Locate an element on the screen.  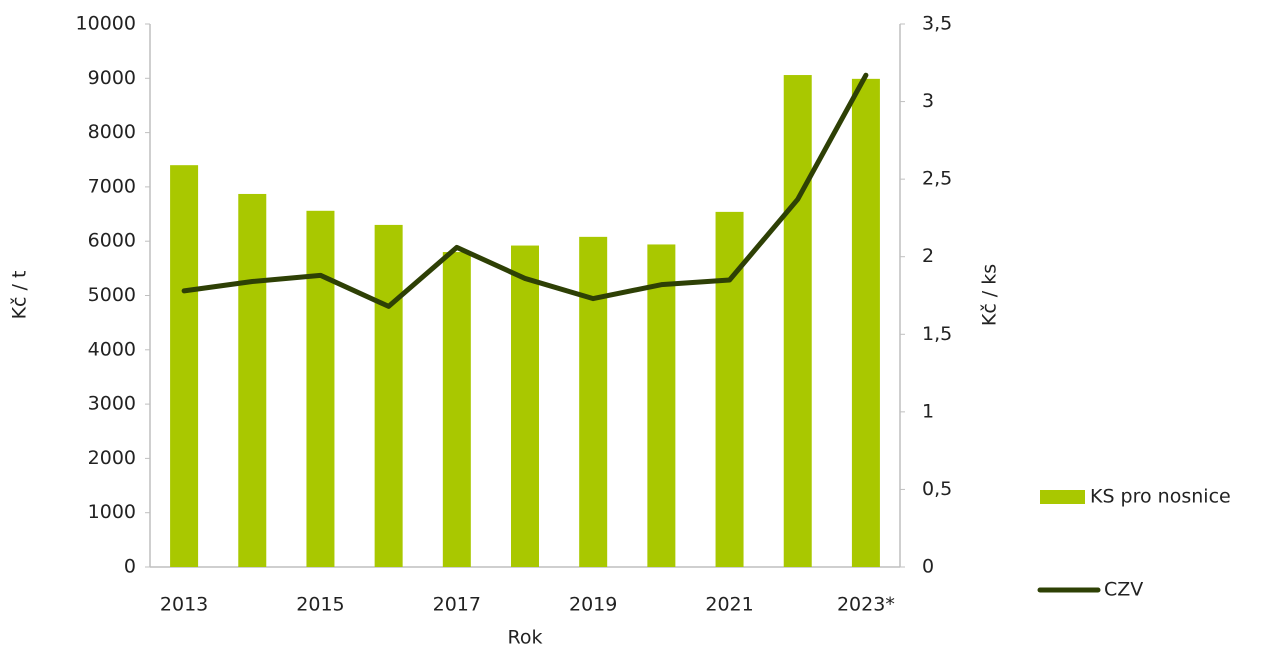
x-tick-label: 2015 is located at coordinates (320, 605).